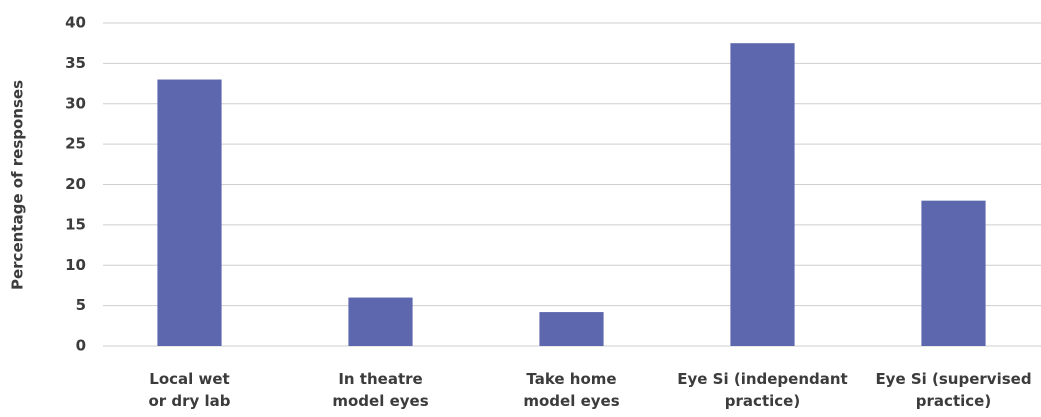  Describe the element at coordinates (380, 390) in the screenshot. I see `x-tick-label: In theatre model eyes` at that location.